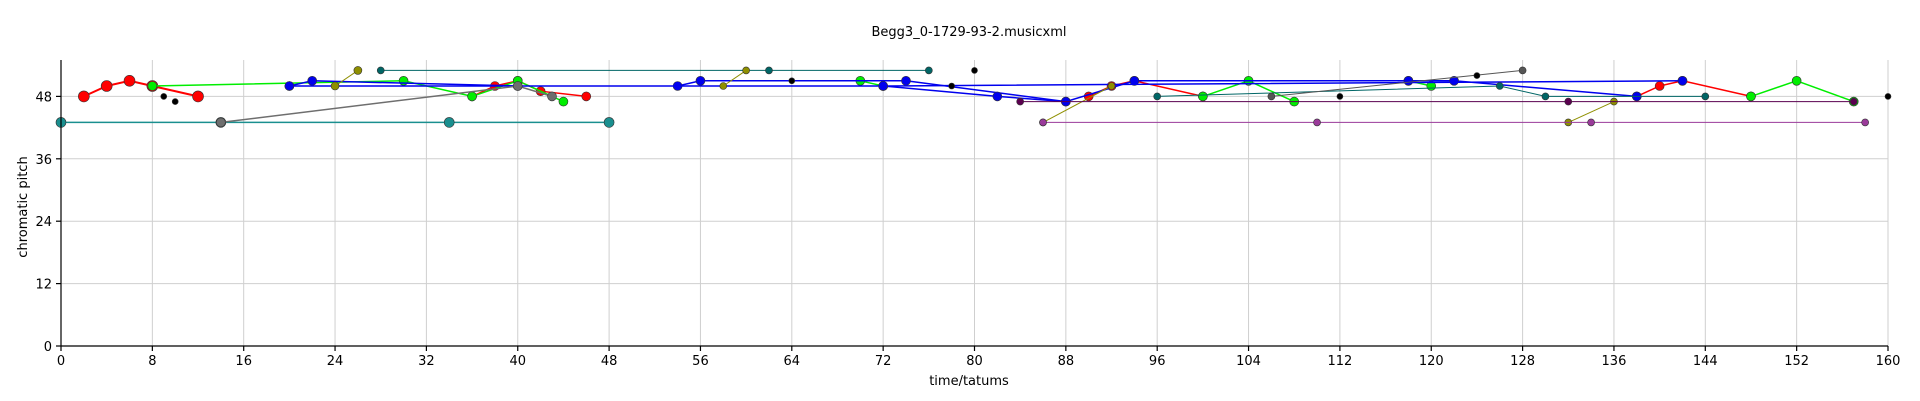 The height and width of the screenshot is (401, 1920). What do you see at coordinates (1705, 361) in the screenshot?
I see `x-tick-label: 144` at bounding box center [1705, 361].